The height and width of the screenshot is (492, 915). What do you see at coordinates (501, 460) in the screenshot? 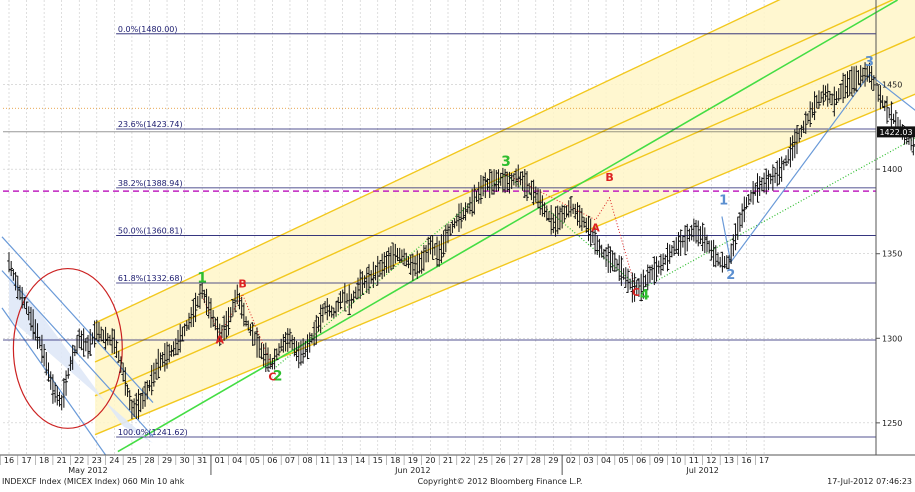
I see `x-tick-label: 26` at bounding box center [501, 460].